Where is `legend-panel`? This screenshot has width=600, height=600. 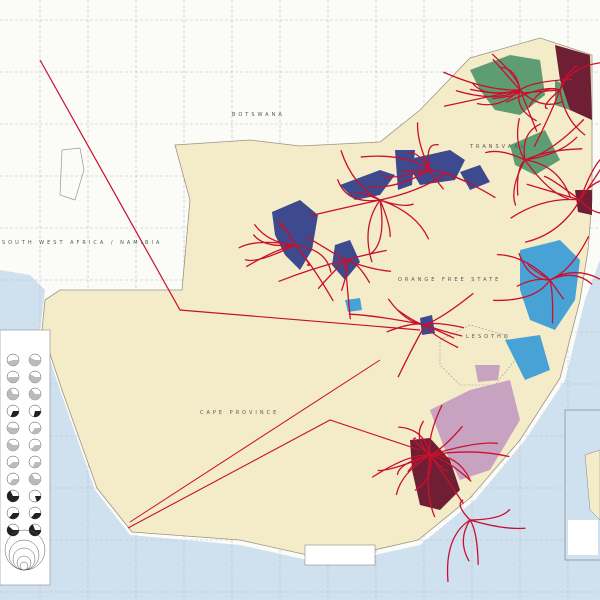
legend-panel is located at coordinates (25, 457).